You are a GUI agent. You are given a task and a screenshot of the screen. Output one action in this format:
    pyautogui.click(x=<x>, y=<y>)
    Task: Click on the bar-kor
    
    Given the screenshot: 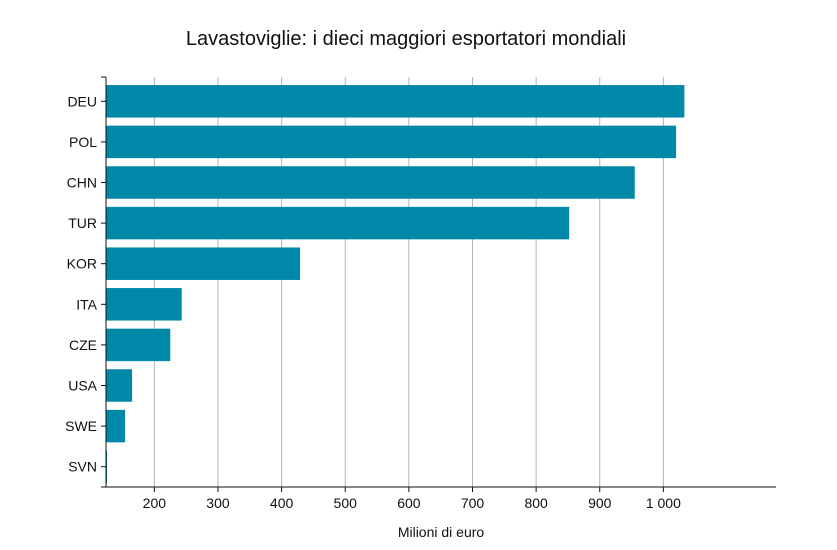 What is the action you would take?
    pyautogui.click(x=203, y=263)
    